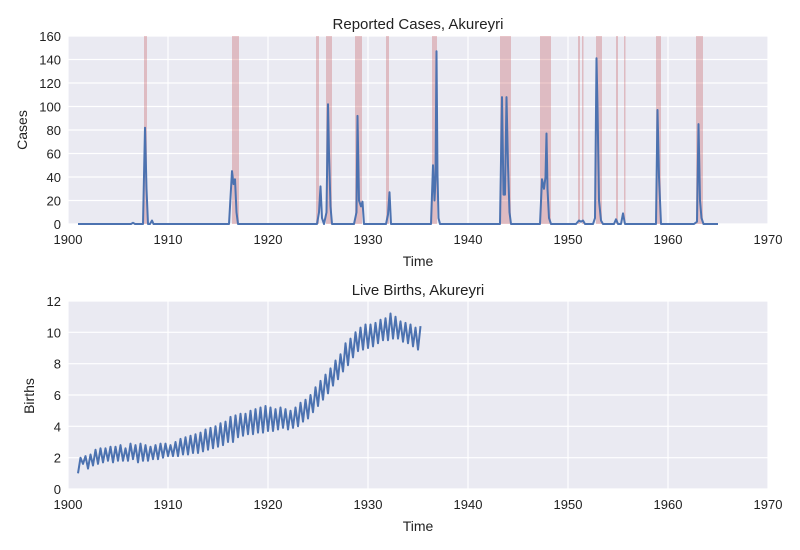 This screenshot has width=800, height=550. I want to click on births-x-axis-label: Time, so click(418, 526).